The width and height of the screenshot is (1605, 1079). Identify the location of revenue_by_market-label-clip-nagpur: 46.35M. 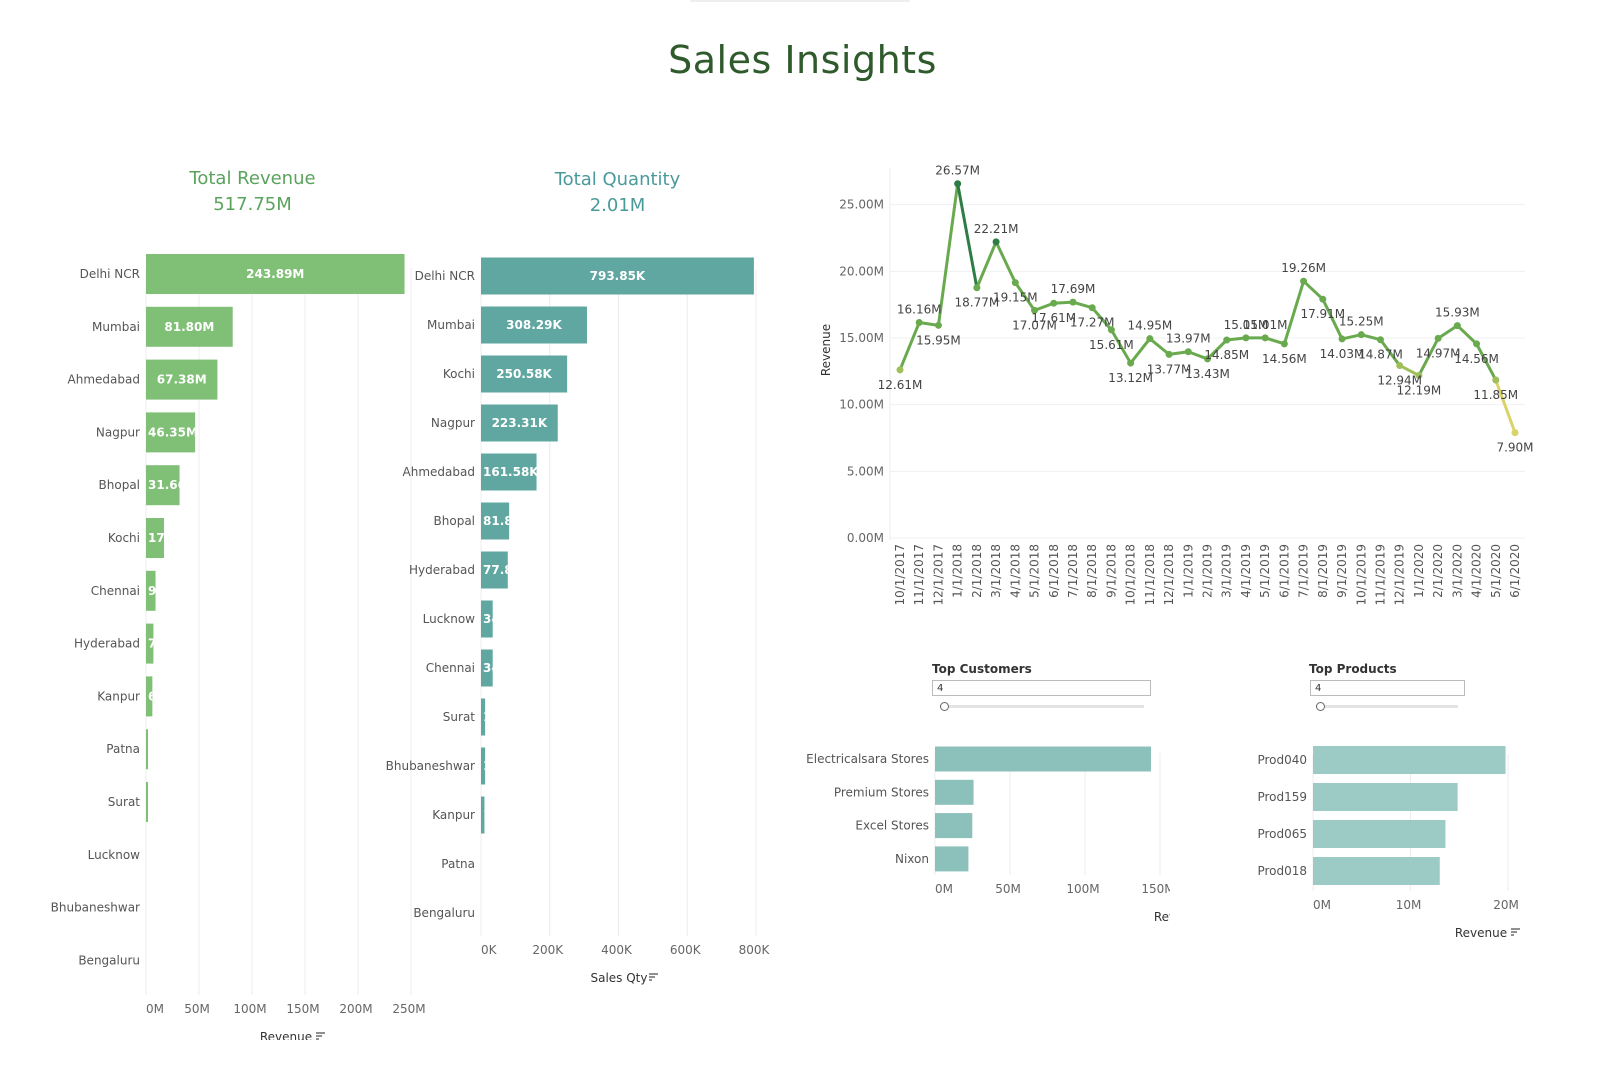
(173, 432).